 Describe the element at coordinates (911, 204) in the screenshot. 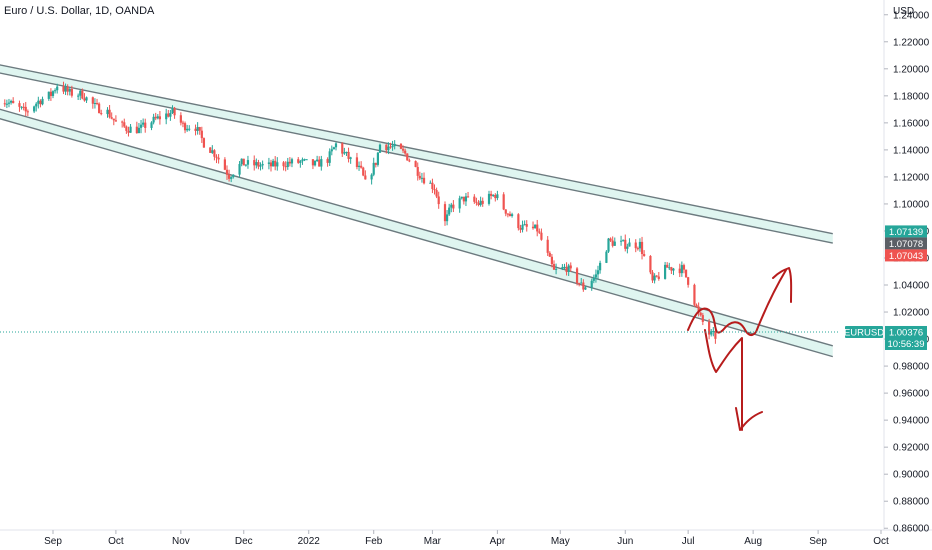

I see `y-tick-label: 1.10000` at that location.